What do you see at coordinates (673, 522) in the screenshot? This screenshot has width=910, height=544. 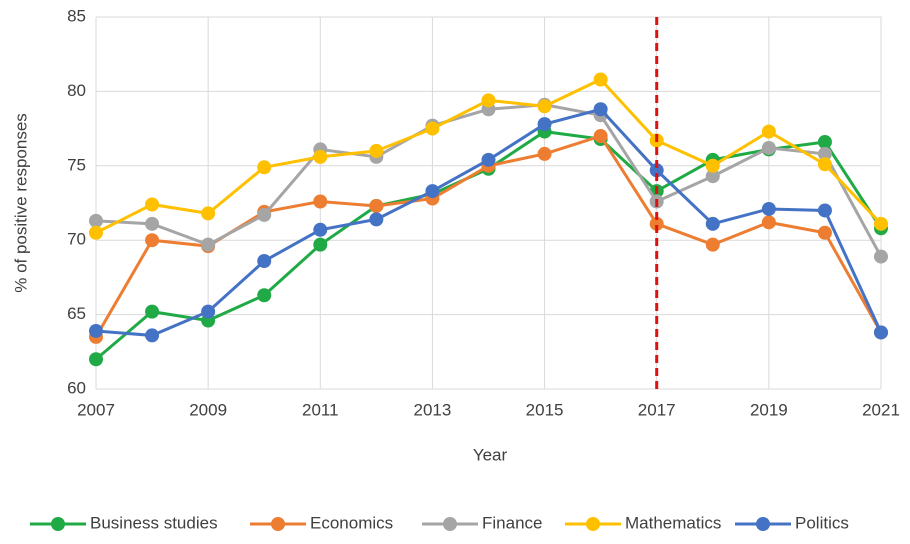 I see `legend-label: Mathematics` at bounding box center [673, 522].